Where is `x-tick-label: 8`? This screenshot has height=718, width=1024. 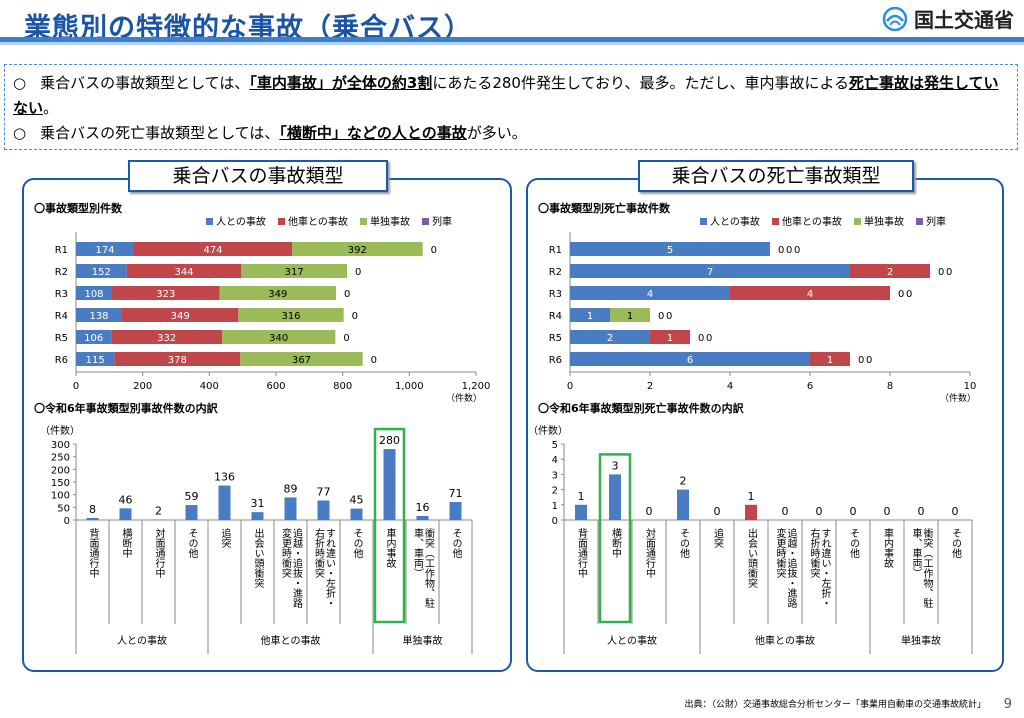 x-tick-label: 8 is located at coordinates (890, 386).